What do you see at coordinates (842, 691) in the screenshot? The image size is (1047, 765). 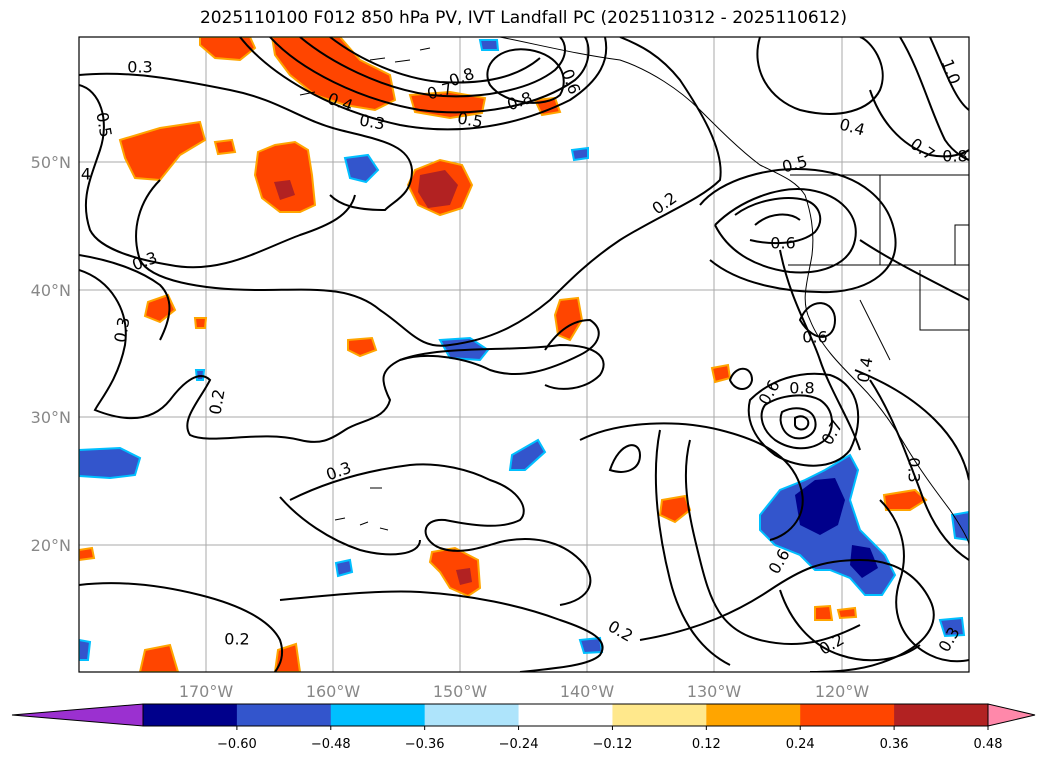 I see `lon-tick-label: 120°W` at bounding box center [842, 691].